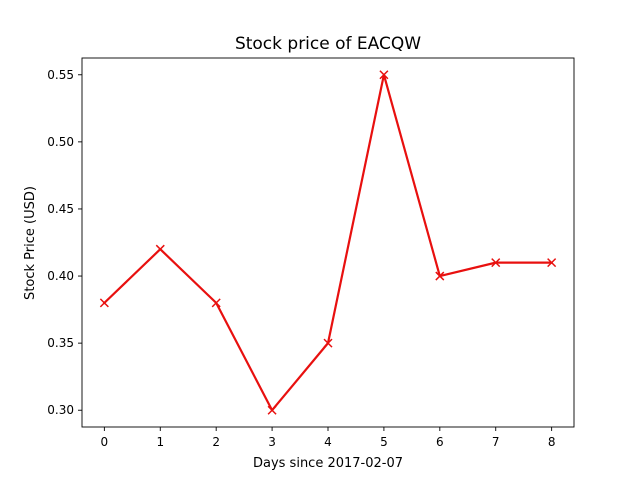  What do you see at coordinates (160, 442) in the screenshot?
I see `x-tick-label: 1` at bounding box center [160, 442].